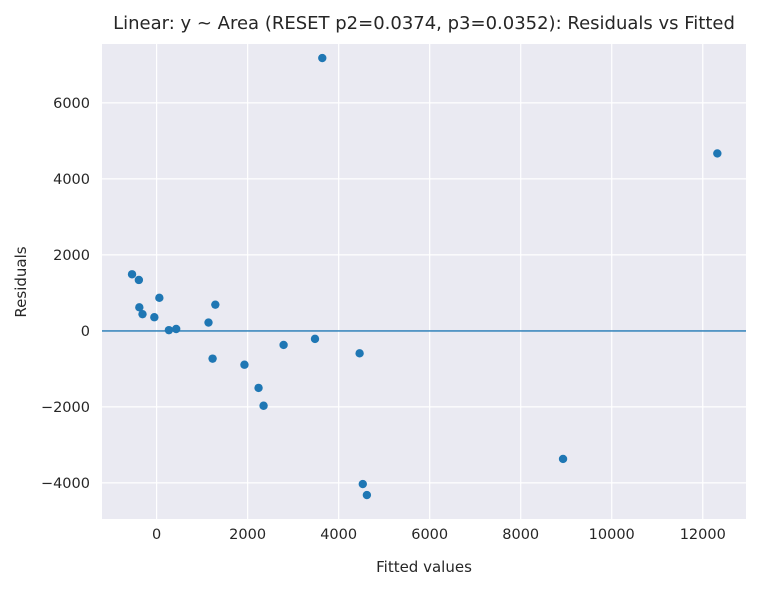 This screenshot has width=767, height=589. Describe the element at coordinates (71, 180) in the screenshot. I see `y-tick-label: 4000` at that location.